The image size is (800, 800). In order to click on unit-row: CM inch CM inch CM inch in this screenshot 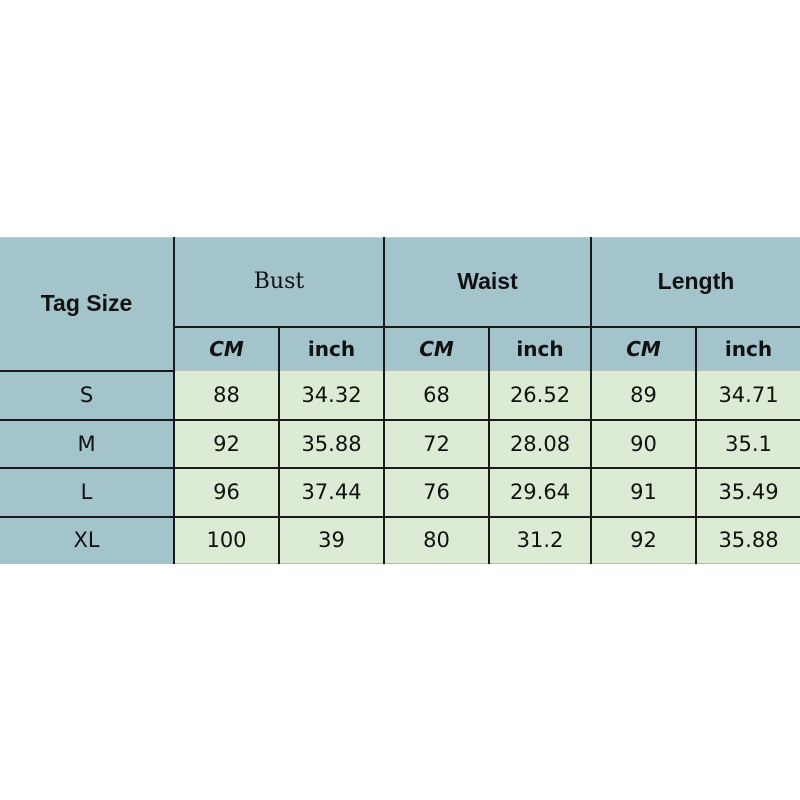, I will do `click(400, 348)`.